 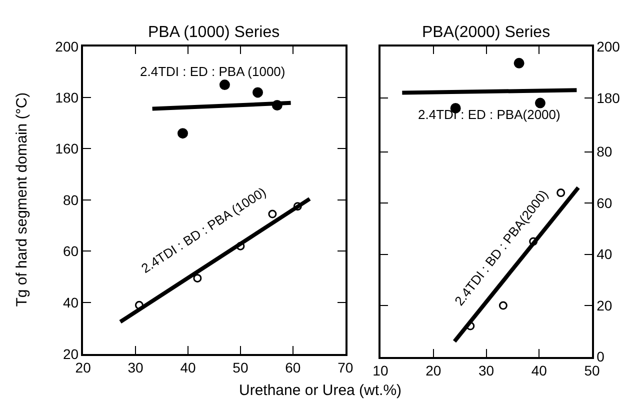 I want to click on x-tick-label: 60, so click(x=293, y=367).